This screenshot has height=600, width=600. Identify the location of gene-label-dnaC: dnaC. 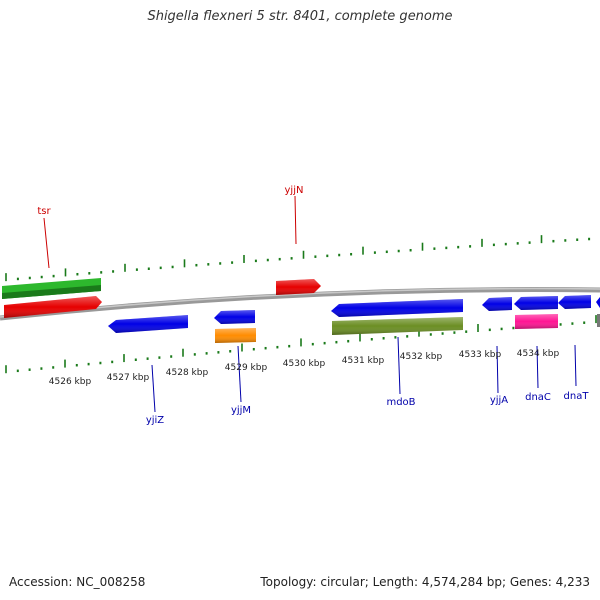
(538, 397).